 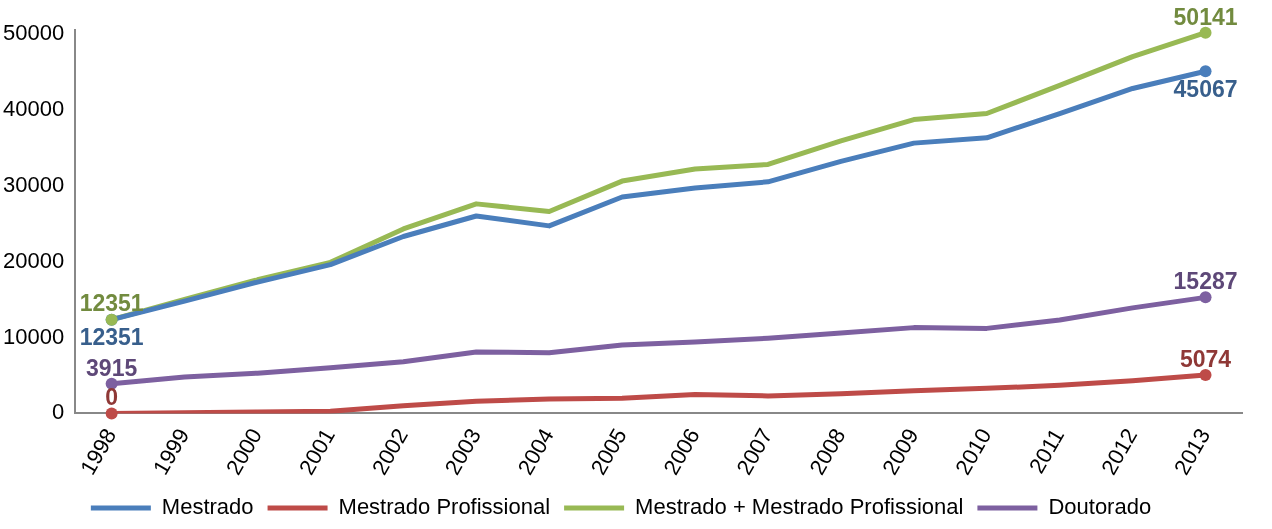 What do you see at coordinates (444, 507) in the screenshot?
I see `legend-label: Mestrado Profissional` at bounding box center [444, 507].